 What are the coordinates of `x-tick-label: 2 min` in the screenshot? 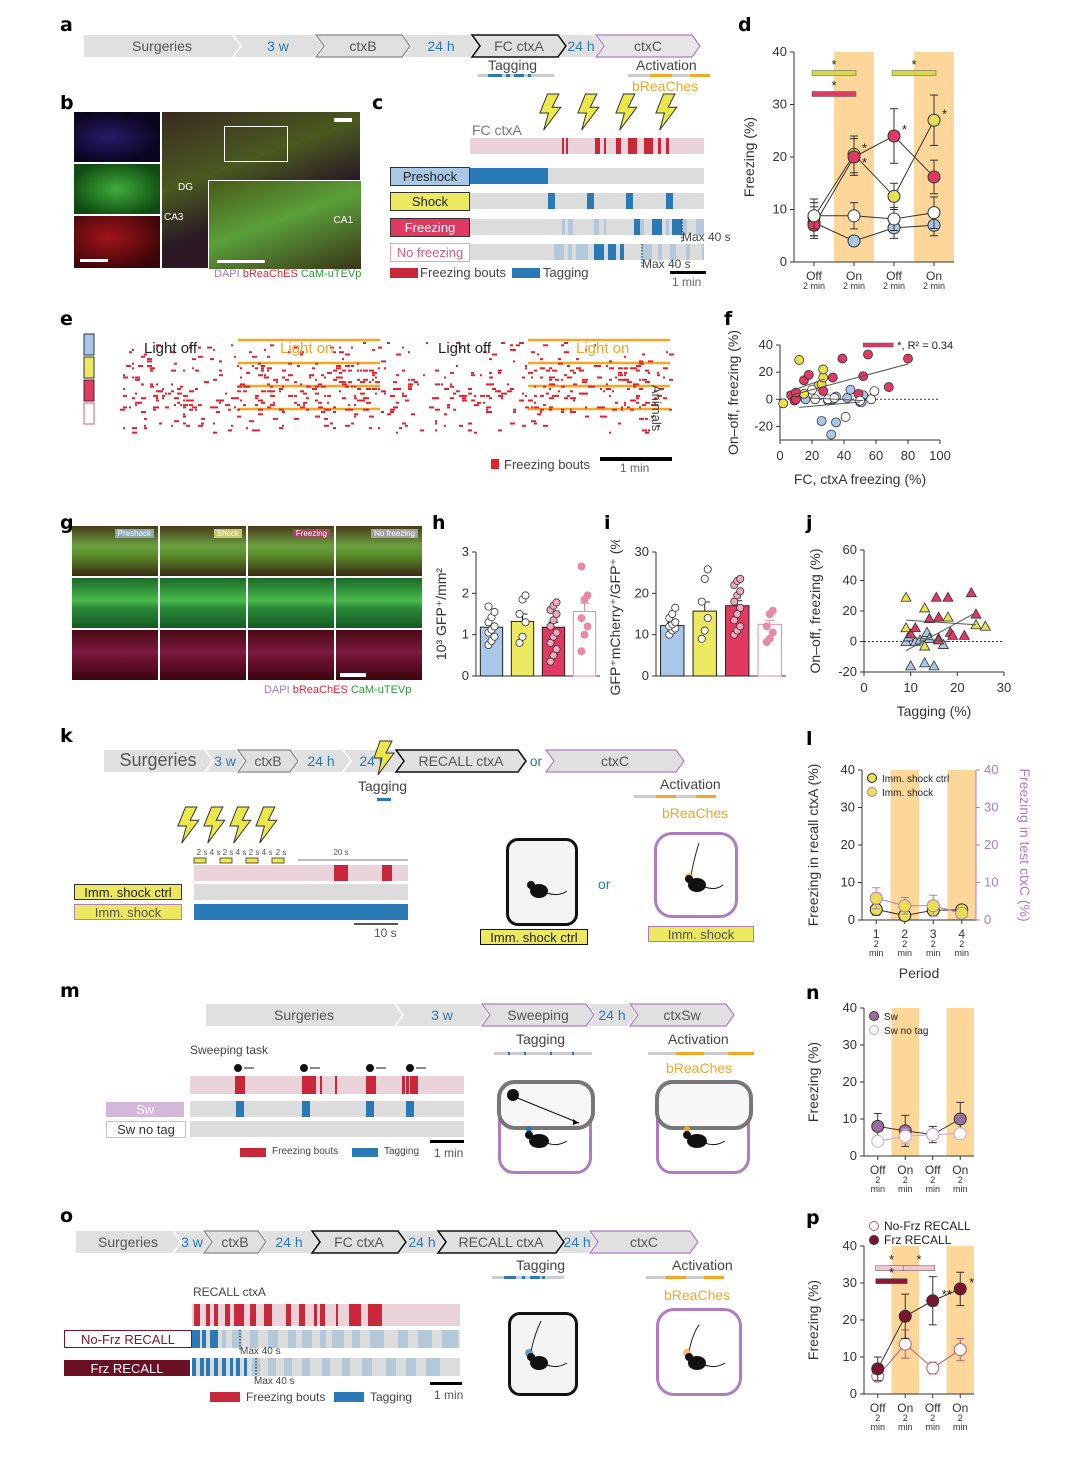 It's located at (854, 286).